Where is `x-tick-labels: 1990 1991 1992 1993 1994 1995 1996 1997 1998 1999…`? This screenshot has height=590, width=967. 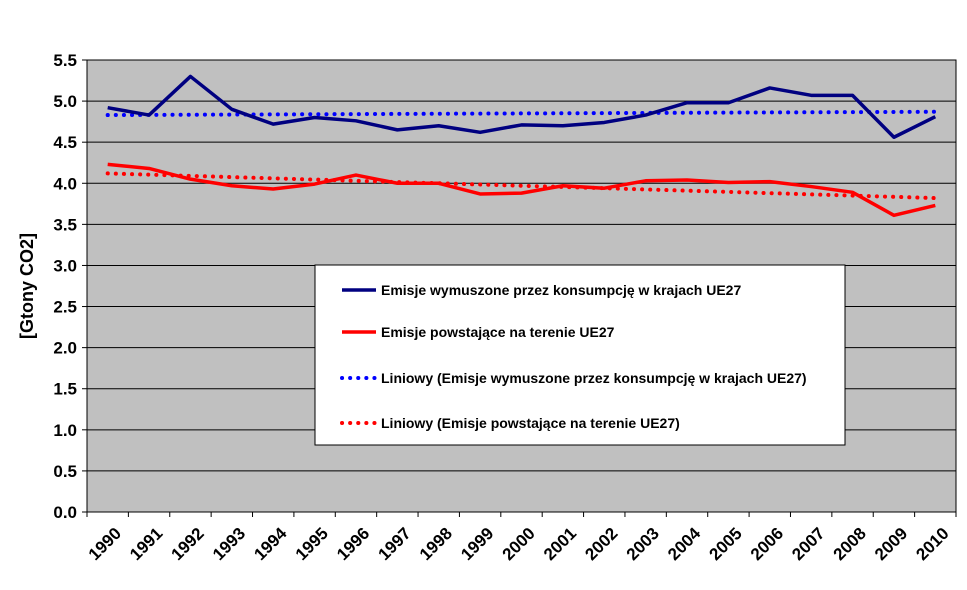
x-tick-labels: 1990 1991 1992 1993 1994 1995 1996 1997 1998 1999… is located at coordinates (519, 543).